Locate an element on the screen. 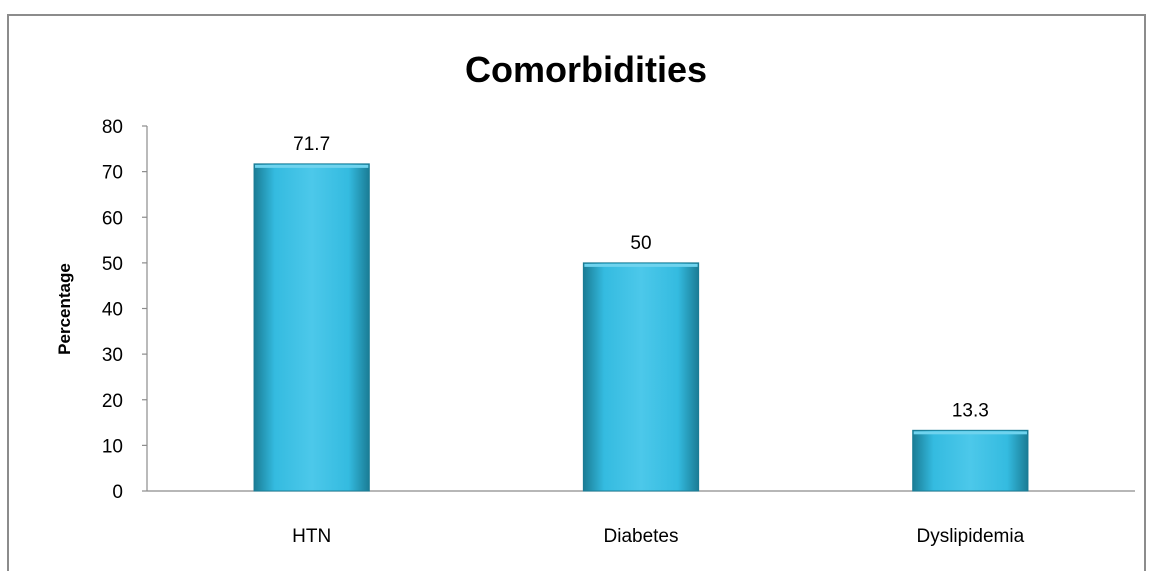  y-axis-ticks: 0 10 20 30 40 50 60 70 80 is located at coordinates (124, 310).